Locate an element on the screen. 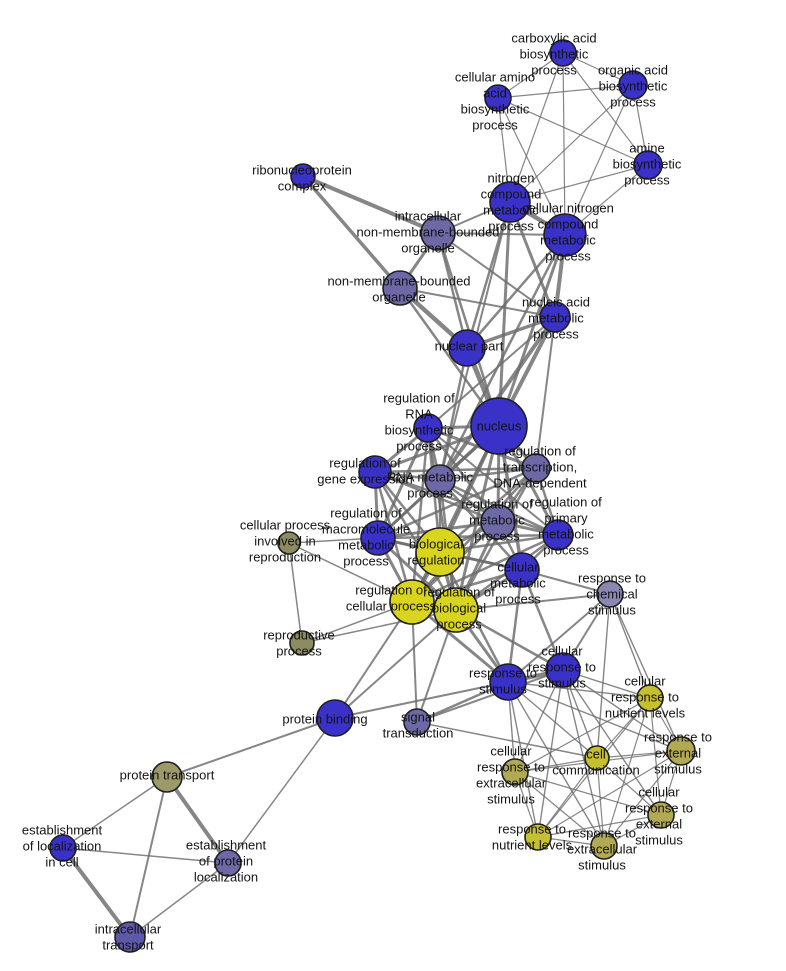  edge-nuclear-part--rna-metabolic-process is located at coordinates (453, 414).